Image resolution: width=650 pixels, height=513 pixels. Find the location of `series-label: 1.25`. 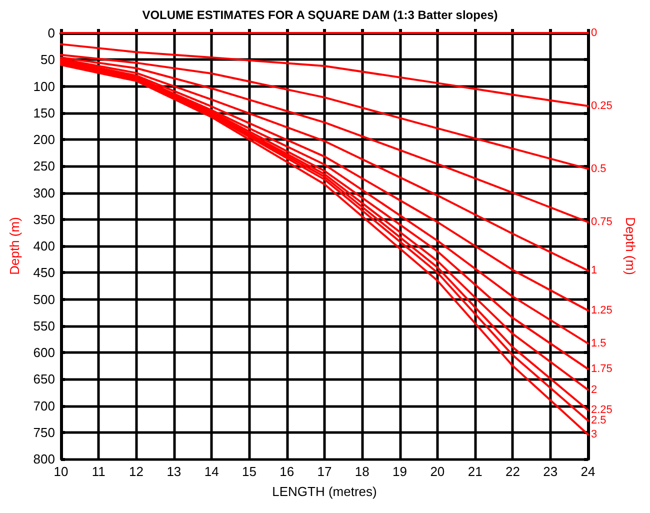

series-label: 1.25 is located at coordinates (601, 310).